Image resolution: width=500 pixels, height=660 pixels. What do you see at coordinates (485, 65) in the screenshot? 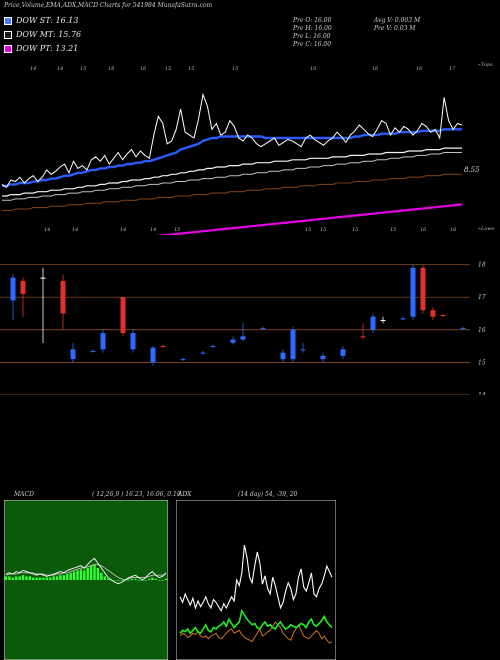
I see `tops-label: «Tops` at bounding box center [485, 65].